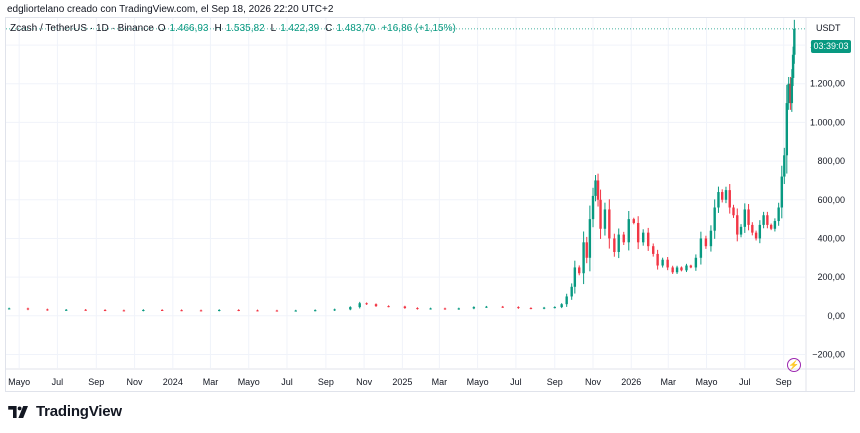 The width and height of the screenshot is (860, 433). Describe the element at coordinates (836, 316) in the screenshot. I see `price-tick-label: 0,00` at that location.